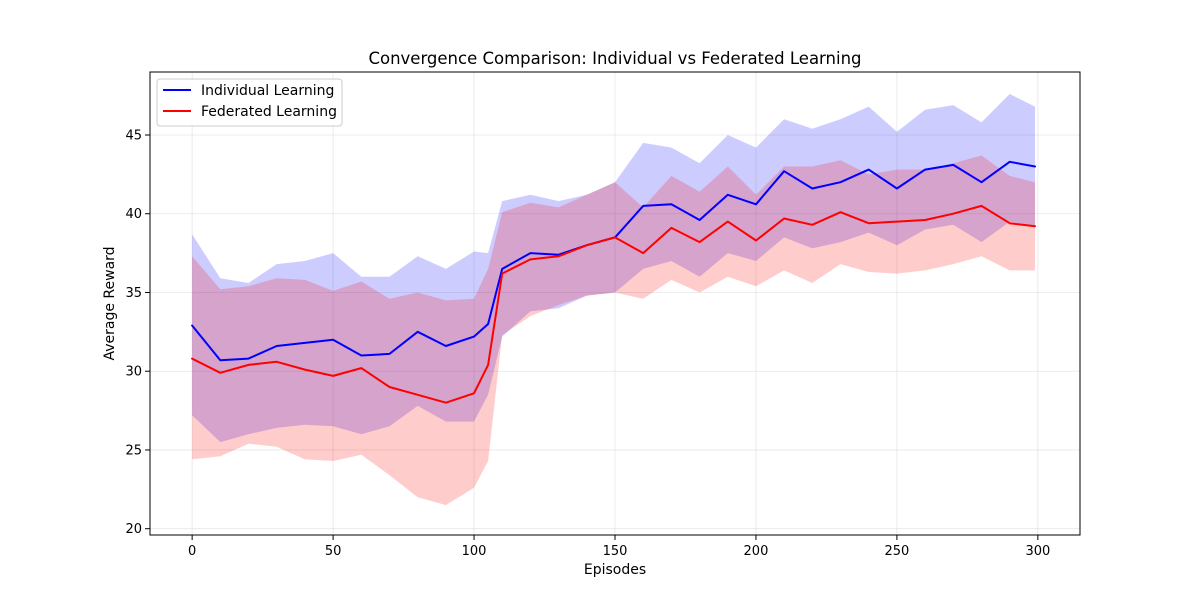 This screenshot has width=1200, height=600. I want to click on y-tick-label: 25, so click(133, 450).